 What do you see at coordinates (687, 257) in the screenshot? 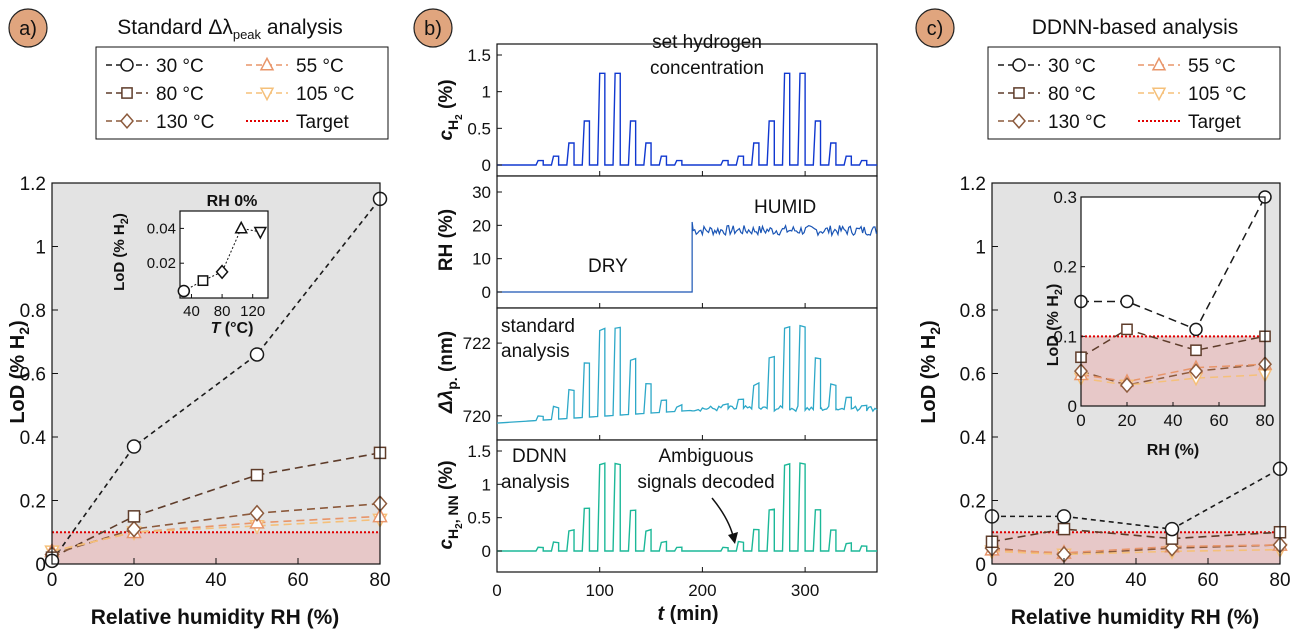
I see `rh-line` at bounding box center [687, 257].